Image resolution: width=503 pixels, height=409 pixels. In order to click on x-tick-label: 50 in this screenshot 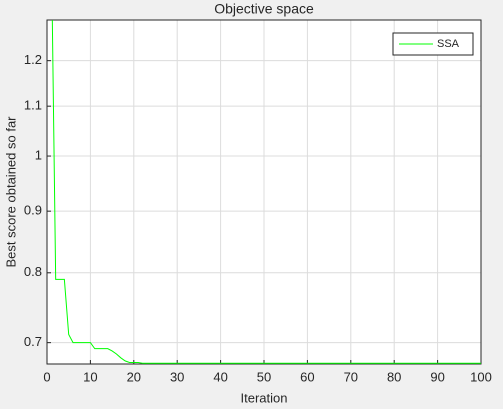, I will do `click(264, 376)`.